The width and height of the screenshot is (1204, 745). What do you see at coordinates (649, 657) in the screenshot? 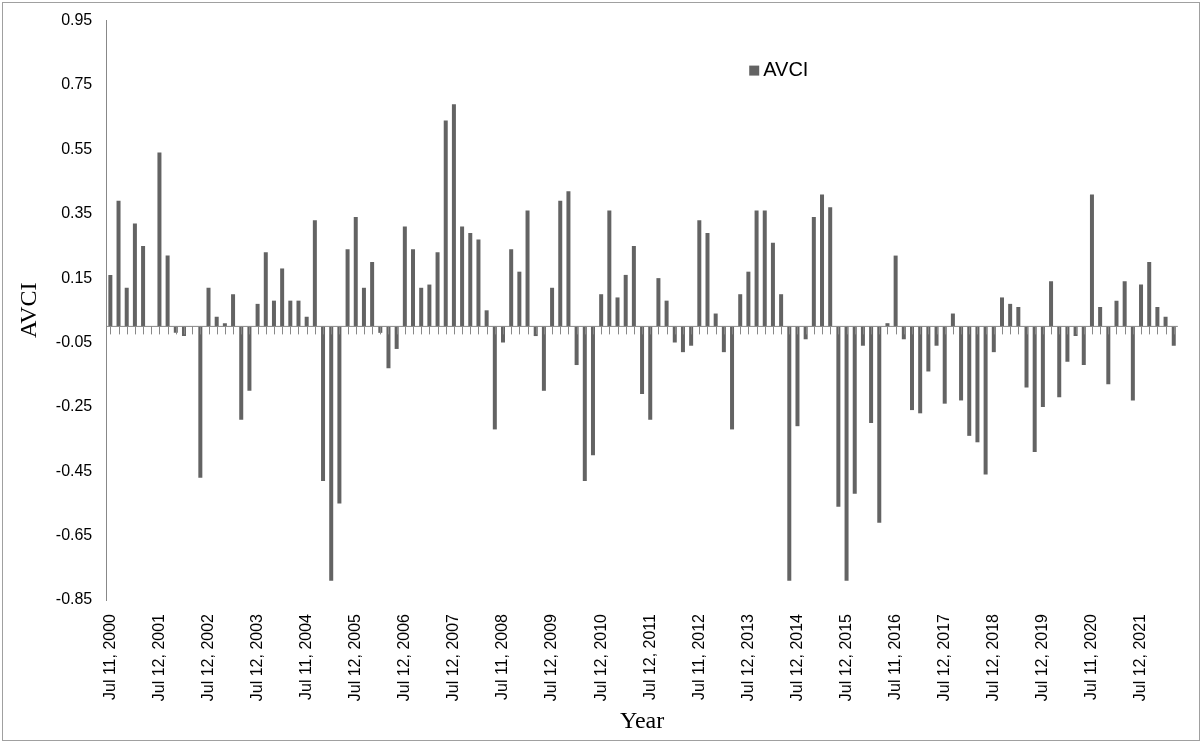
I see `x-tick-label: Jul 12, 2011` at bounding box center [649, 657].